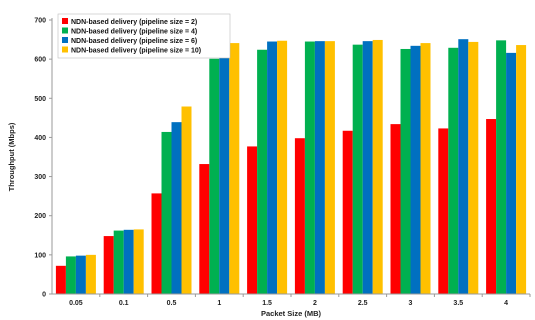  Describe the element at coordinates (186, 200) in the screenshot. I see `bar-0.5-series-4` at that location.